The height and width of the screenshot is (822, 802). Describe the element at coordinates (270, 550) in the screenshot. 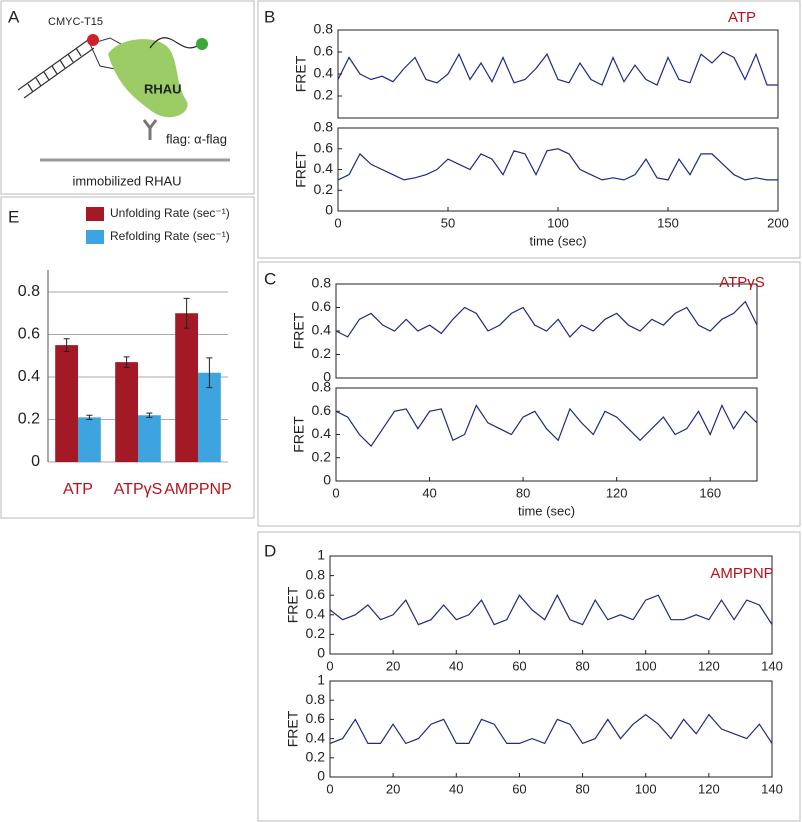

I see `panel-label: D` at that location.